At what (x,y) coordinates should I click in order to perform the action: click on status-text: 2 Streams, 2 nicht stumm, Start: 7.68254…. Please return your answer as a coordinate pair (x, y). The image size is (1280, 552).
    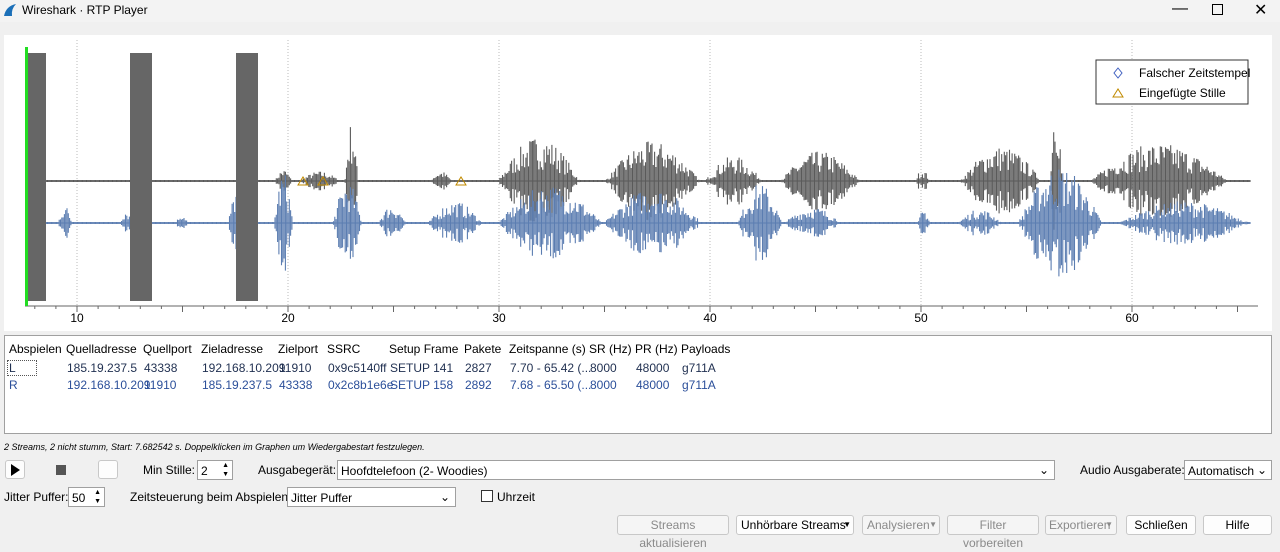
    Looking at the image, I should click on (214, 447).